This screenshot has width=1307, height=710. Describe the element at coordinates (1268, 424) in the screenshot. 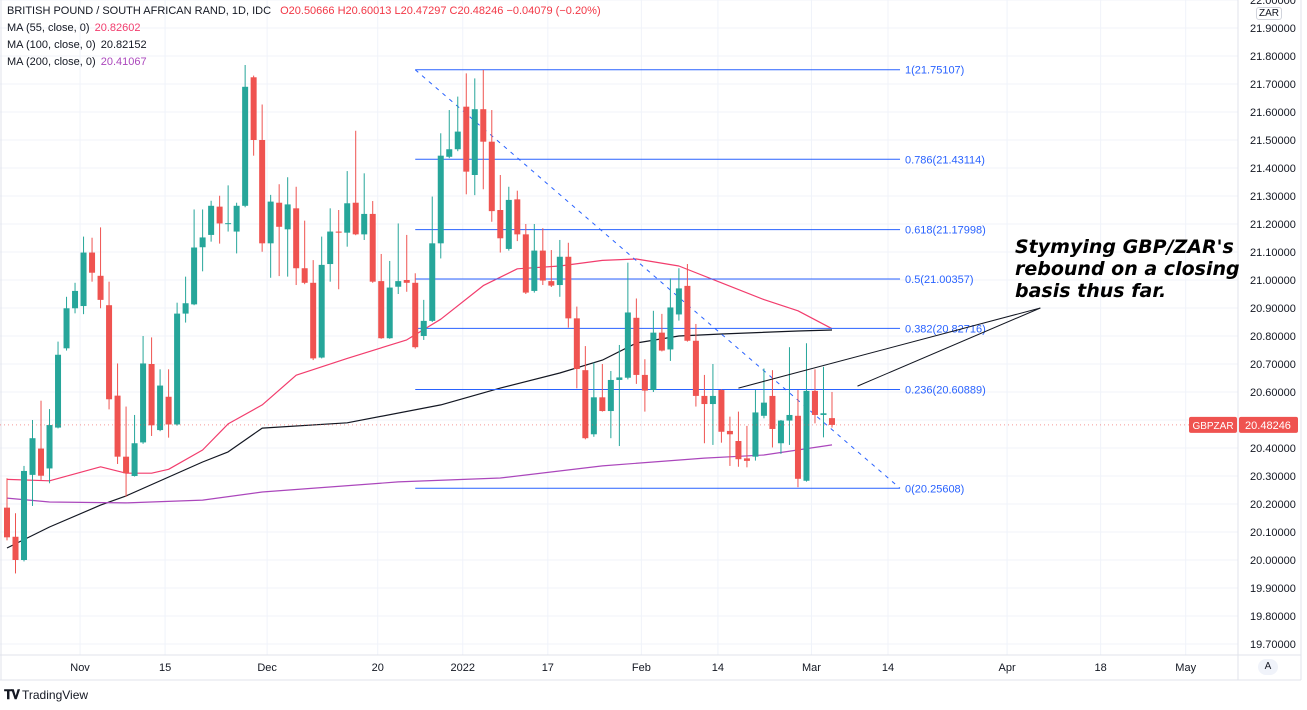

I see `last-price-tag-bg` at that location.